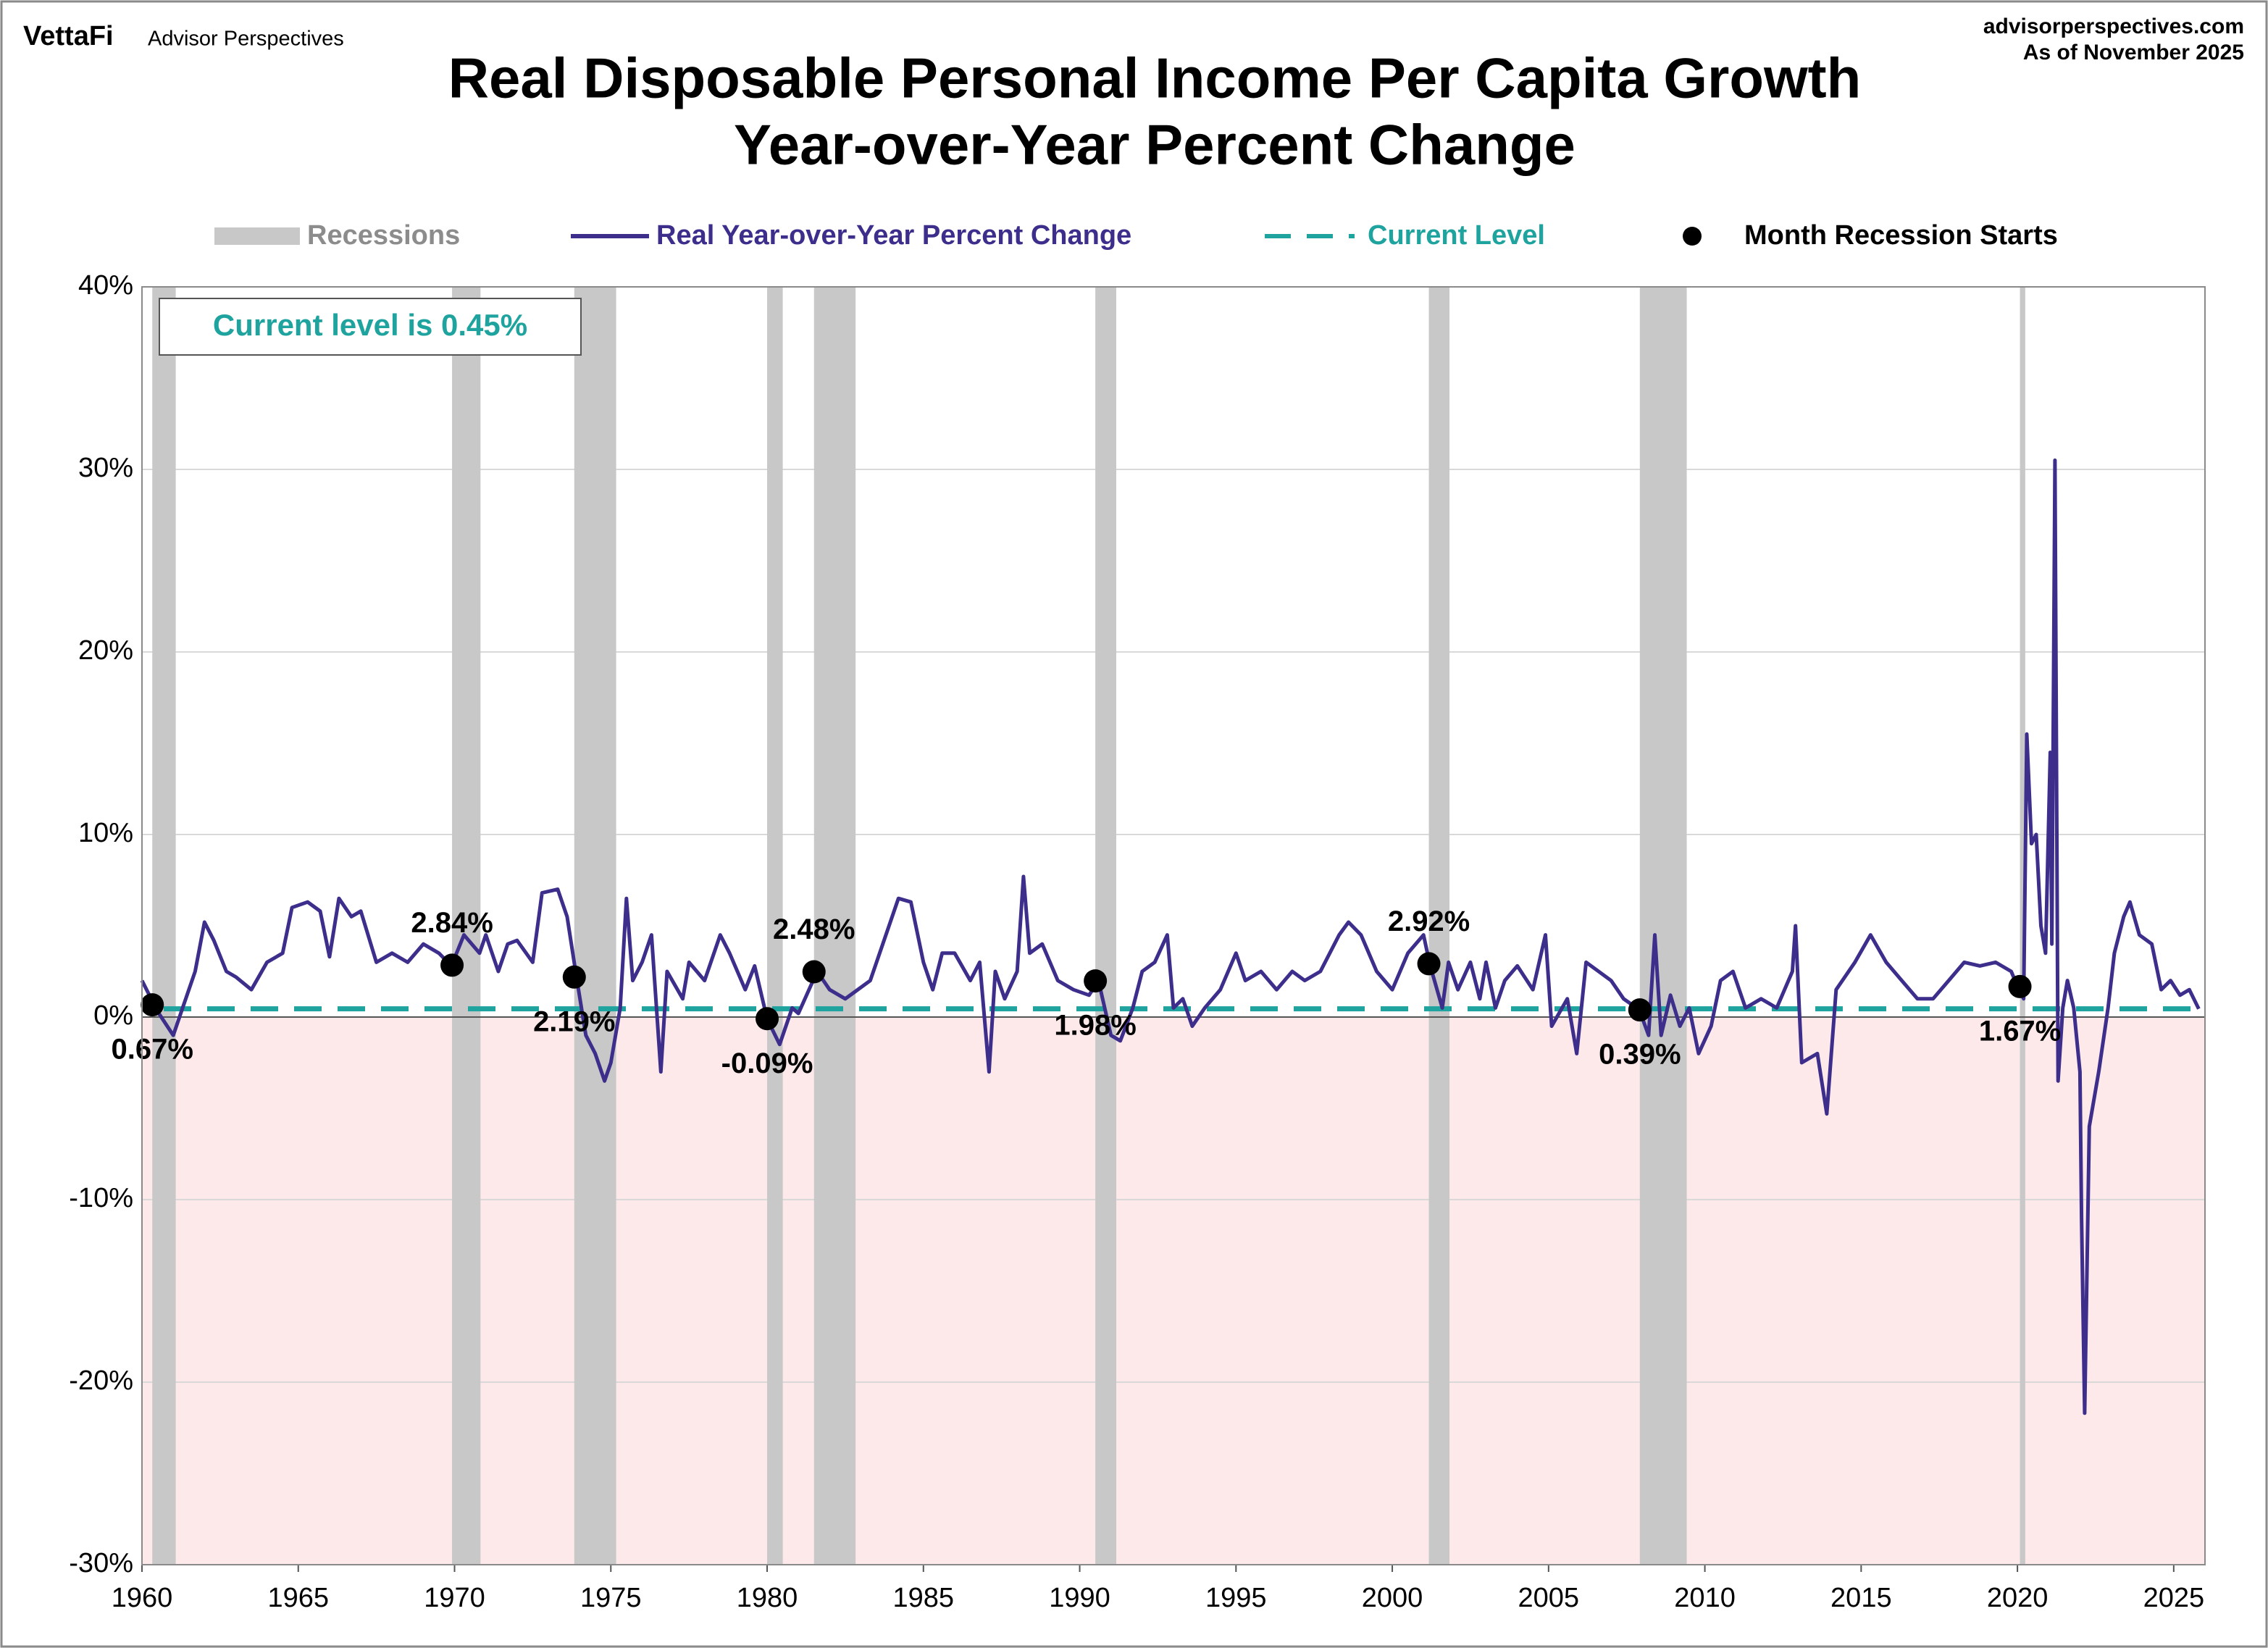  Describe the element at coordinates (1429, 921) in the screenshot. I see `recession-start-label: 2.92%` at that location.